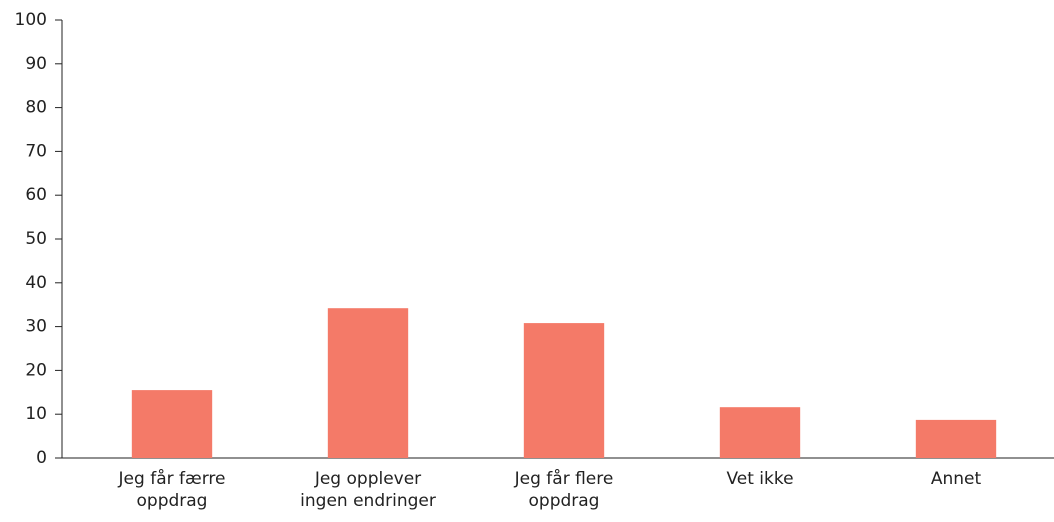  What do you see at coordinates (36, 64) in the screenshot?
I see `y-tick-label: 90` at bounding box center [36, 64].